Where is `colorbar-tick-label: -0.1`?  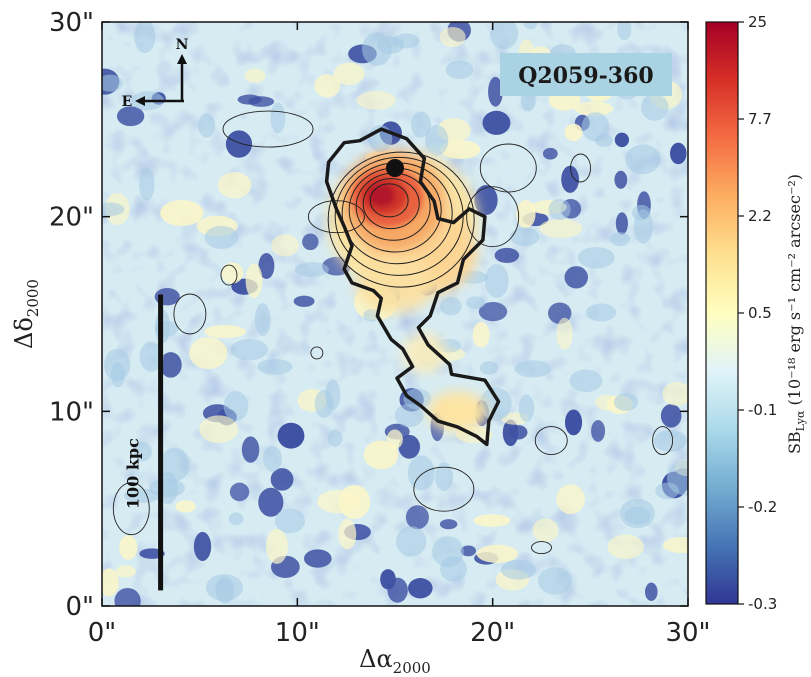
colorbar-tick-label: -0.1 is located at coordinates (762, 410).